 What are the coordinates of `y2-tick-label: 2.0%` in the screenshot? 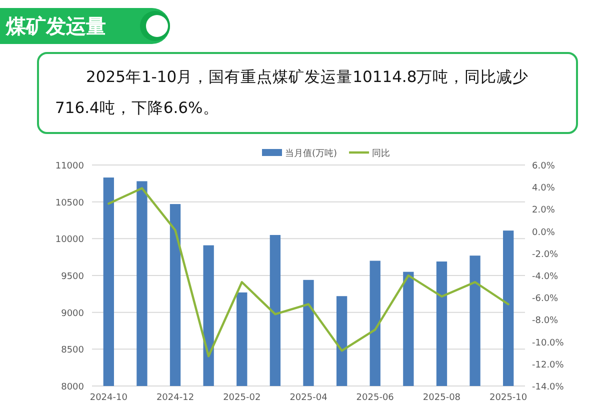 It's located at (544, 211).